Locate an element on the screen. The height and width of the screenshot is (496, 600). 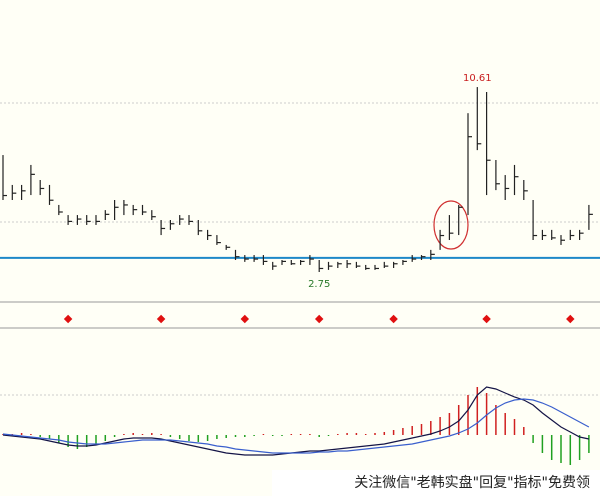
highlight-circle is located at coordinates (451, 225).